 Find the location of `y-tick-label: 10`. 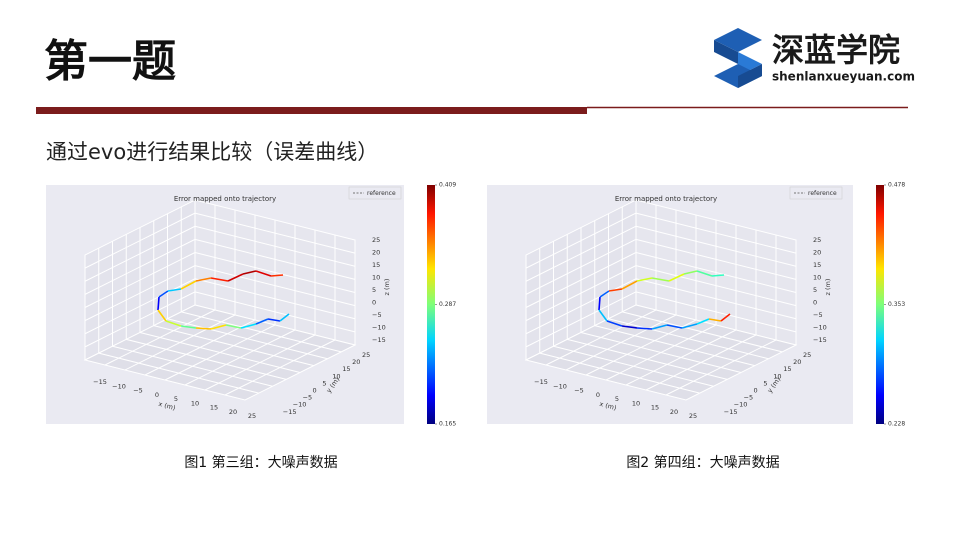

y-tick-label: 10 is located at coordinates (777, 376).